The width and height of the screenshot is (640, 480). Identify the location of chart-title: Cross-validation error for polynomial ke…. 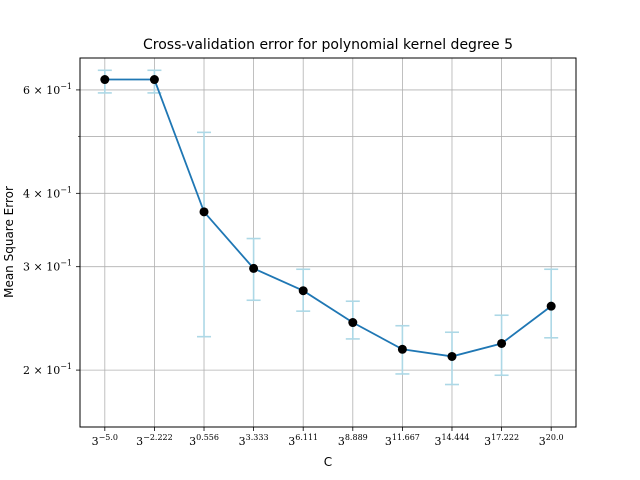
(328, 45).